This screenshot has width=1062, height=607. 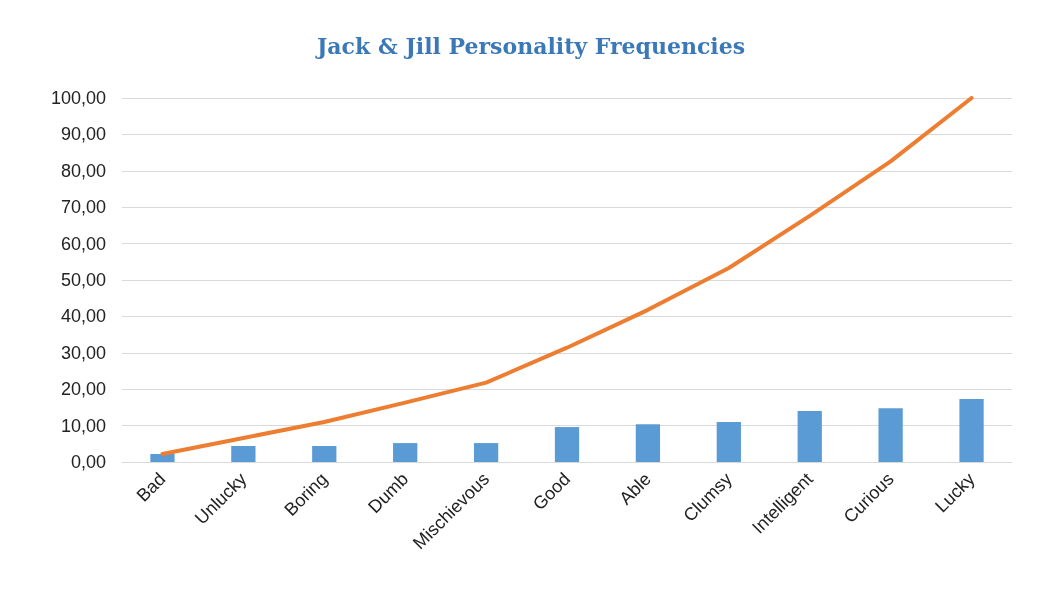 What do you see at coordinates (83, 352) in the screenshot?
I see `y-tick-label: 30,00` at bounding box center [83, 352].